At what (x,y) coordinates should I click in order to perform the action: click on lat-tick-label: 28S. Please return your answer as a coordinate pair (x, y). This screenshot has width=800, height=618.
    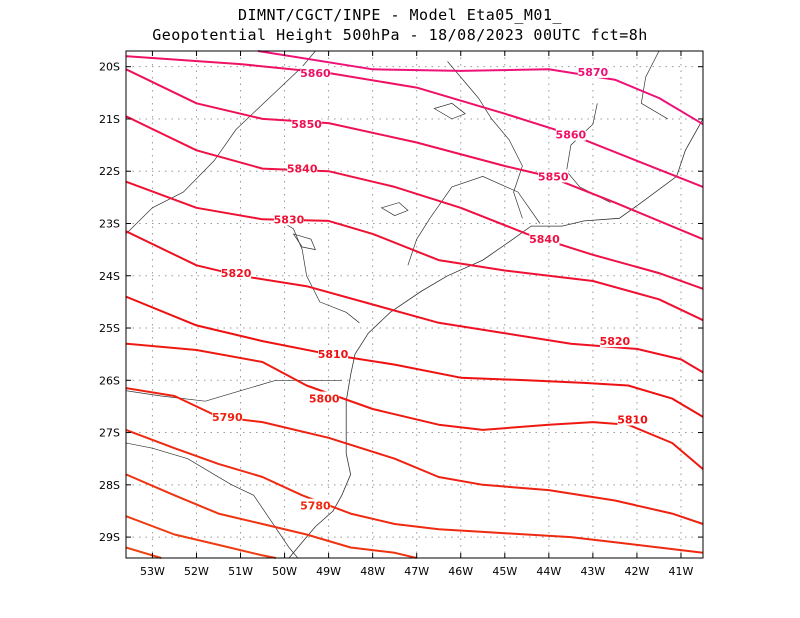
    Looking at the image, I should click on (109, 485).